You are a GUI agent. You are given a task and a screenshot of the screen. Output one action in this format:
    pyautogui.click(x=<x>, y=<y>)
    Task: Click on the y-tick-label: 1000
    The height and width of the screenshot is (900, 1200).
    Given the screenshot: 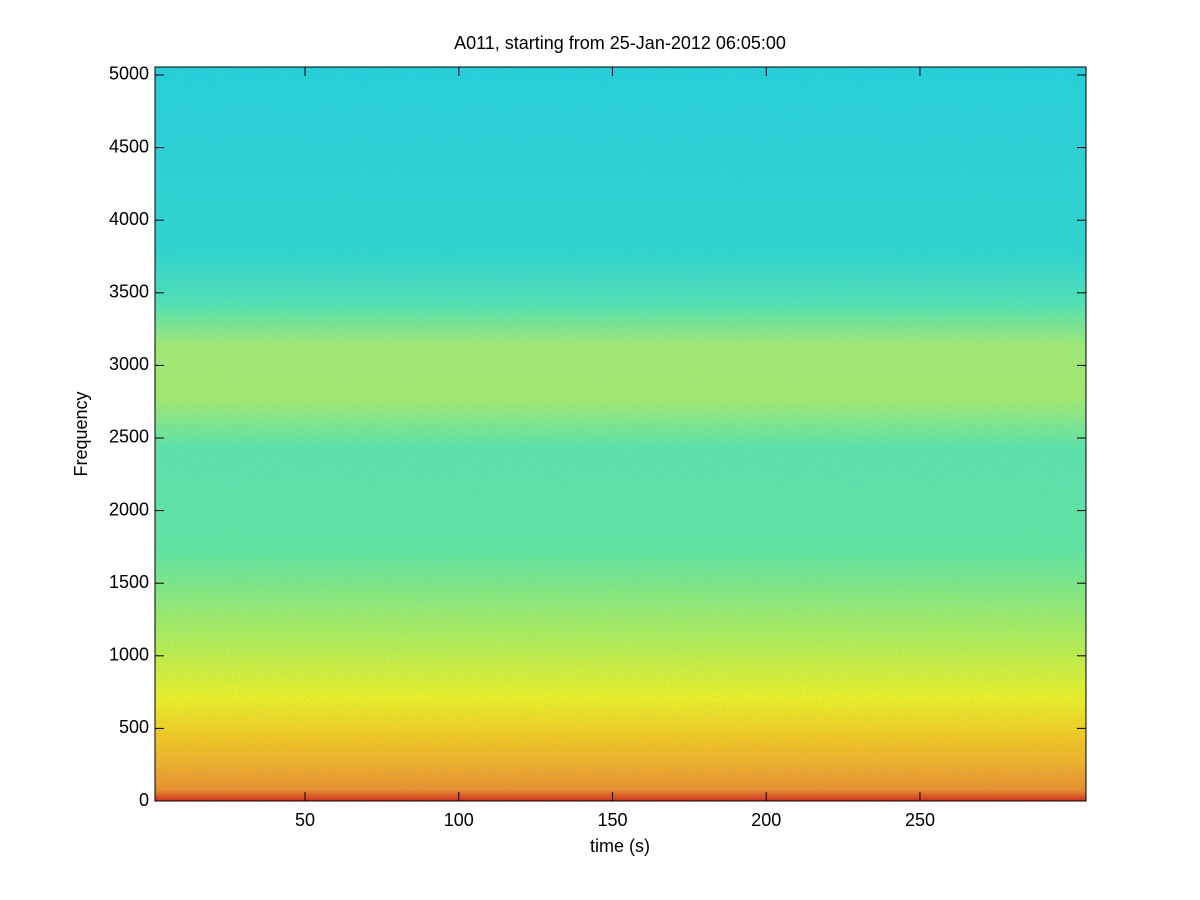 What is the action you would take?
    pyautogui.click(x=129, y=655)
    